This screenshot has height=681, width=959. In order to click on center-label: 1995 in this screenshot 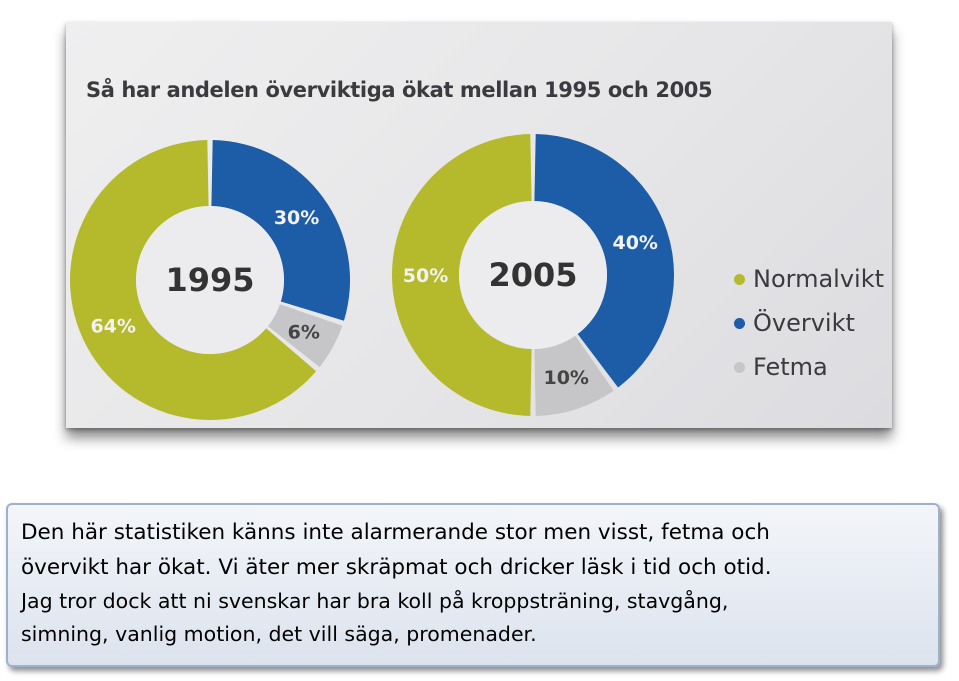, I will do `click(209, 280)`.